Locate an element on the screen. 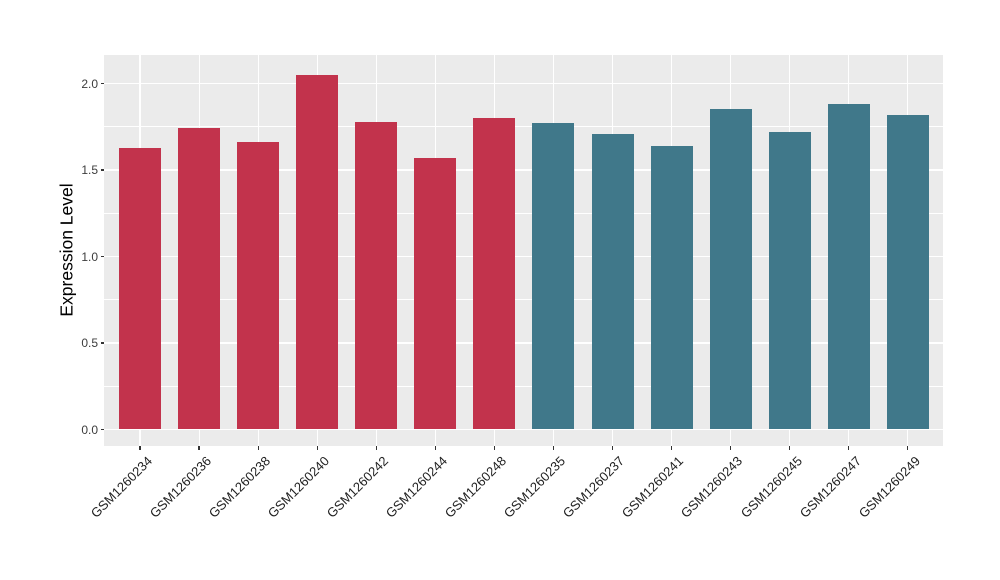 The width and height of the screenshot is (1000, 580). bar-GSM1260247 is located at coordinates (848, 267).